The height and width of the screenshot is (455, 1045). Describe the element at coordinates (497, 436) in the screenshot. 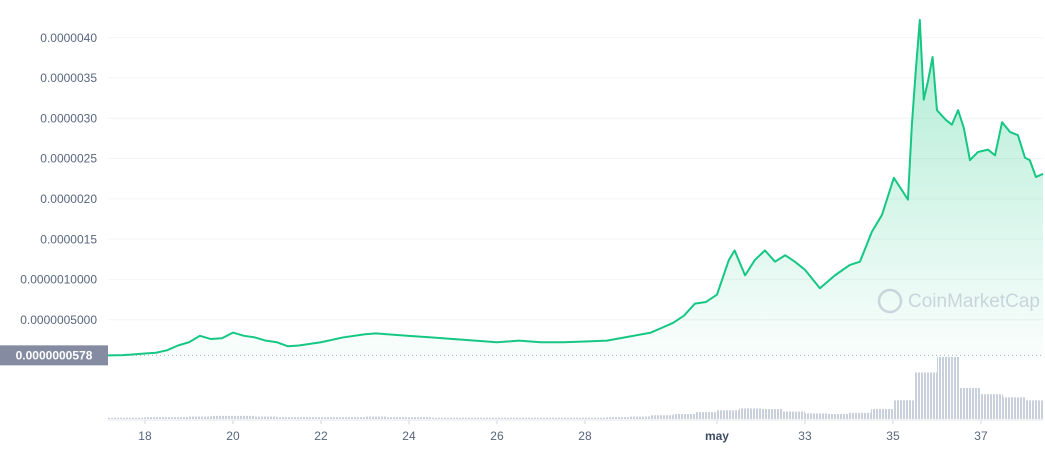

I see `x-tick-label: 26` at that location.